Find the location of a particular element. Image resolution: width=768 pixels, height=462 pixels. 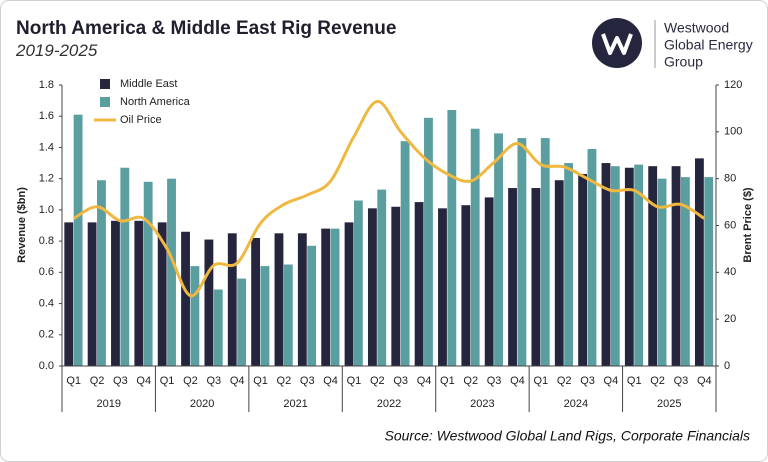

y-tick-label: 1.0 is located at coordinates (46, 210).